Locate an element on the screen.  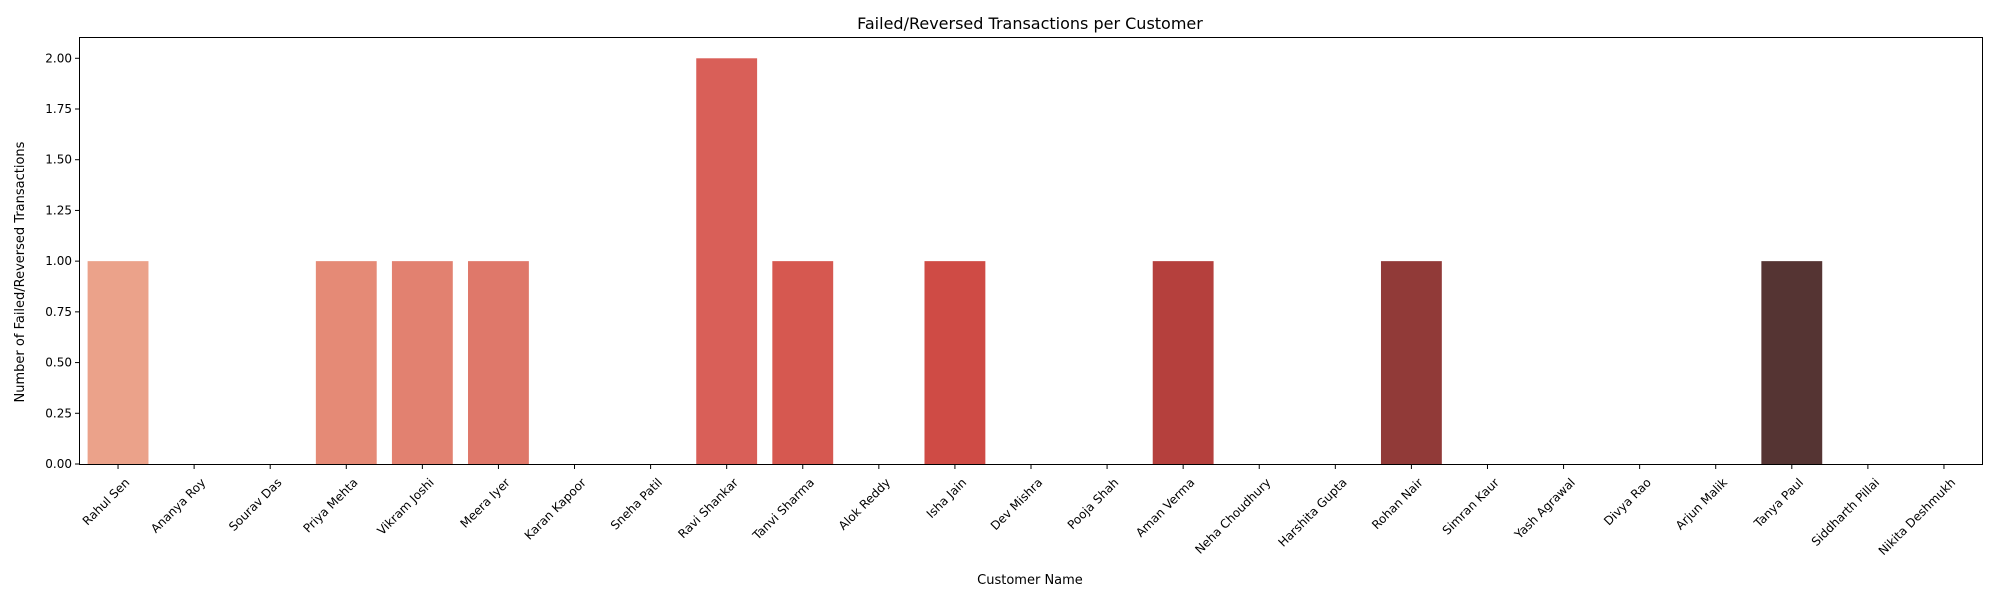
bar-vikram-joshi is located at coordinates (422, 362).